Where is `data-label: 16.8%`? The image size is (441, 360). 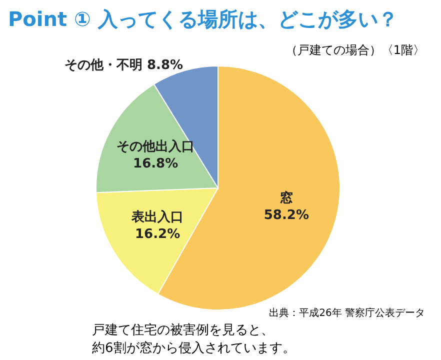 data-label: 16.8% is located at coordinates (155, 164).